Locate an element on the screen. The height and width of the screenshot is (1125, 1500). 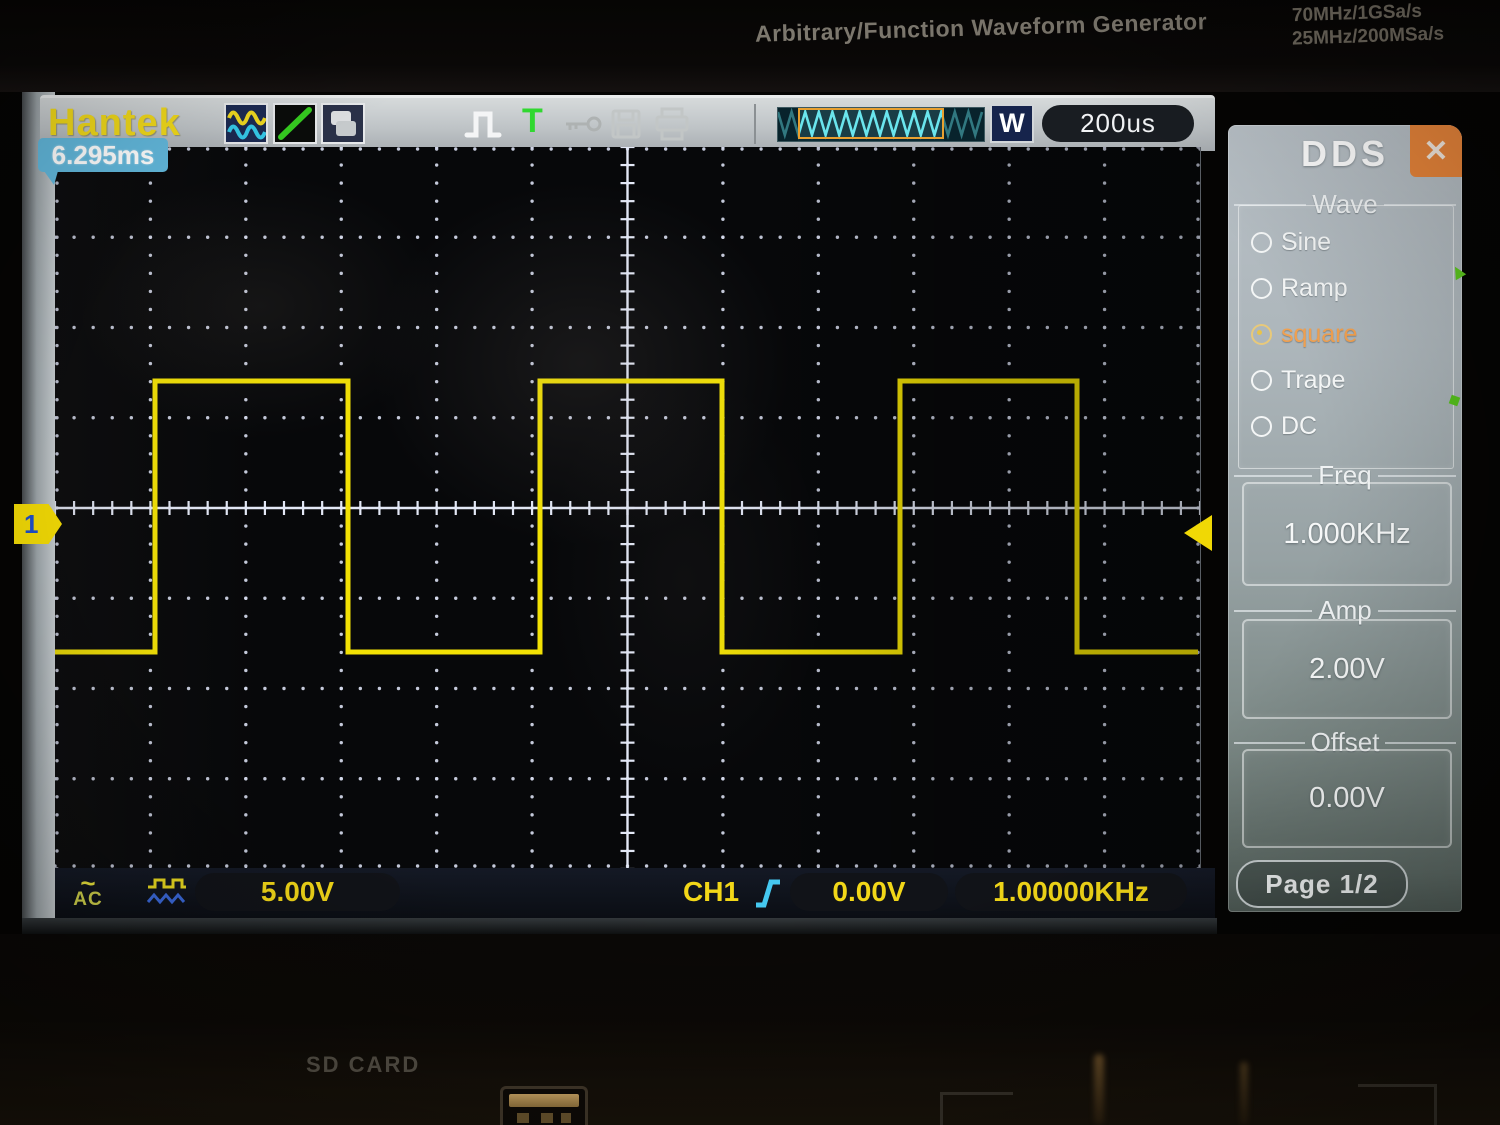
overview-selection-box is located at coordinates (871, 123).